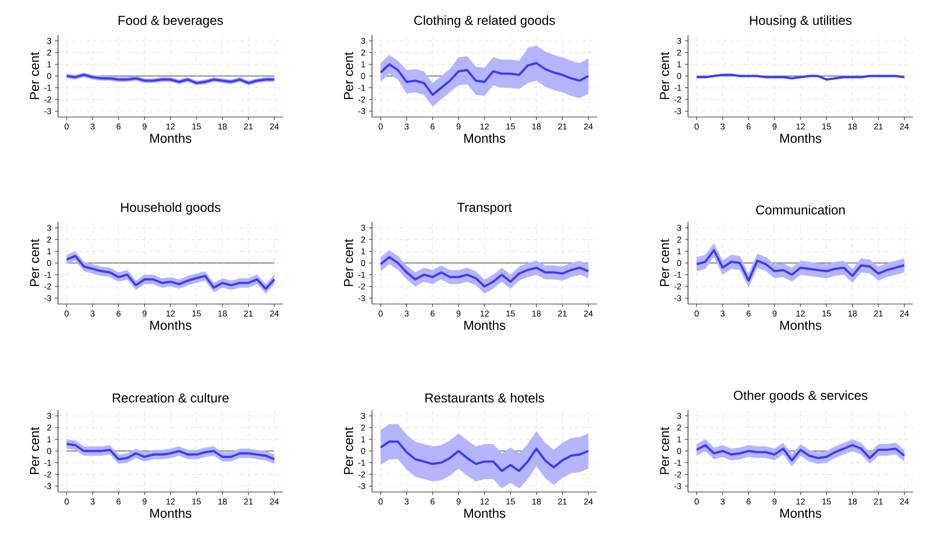 The height and width of the screenshot is (543, 931). What do you see at coordinates (484, 21) in the screenshot?
I see `chart-title: Clothing & related goods` at bounding box center [484, 21].